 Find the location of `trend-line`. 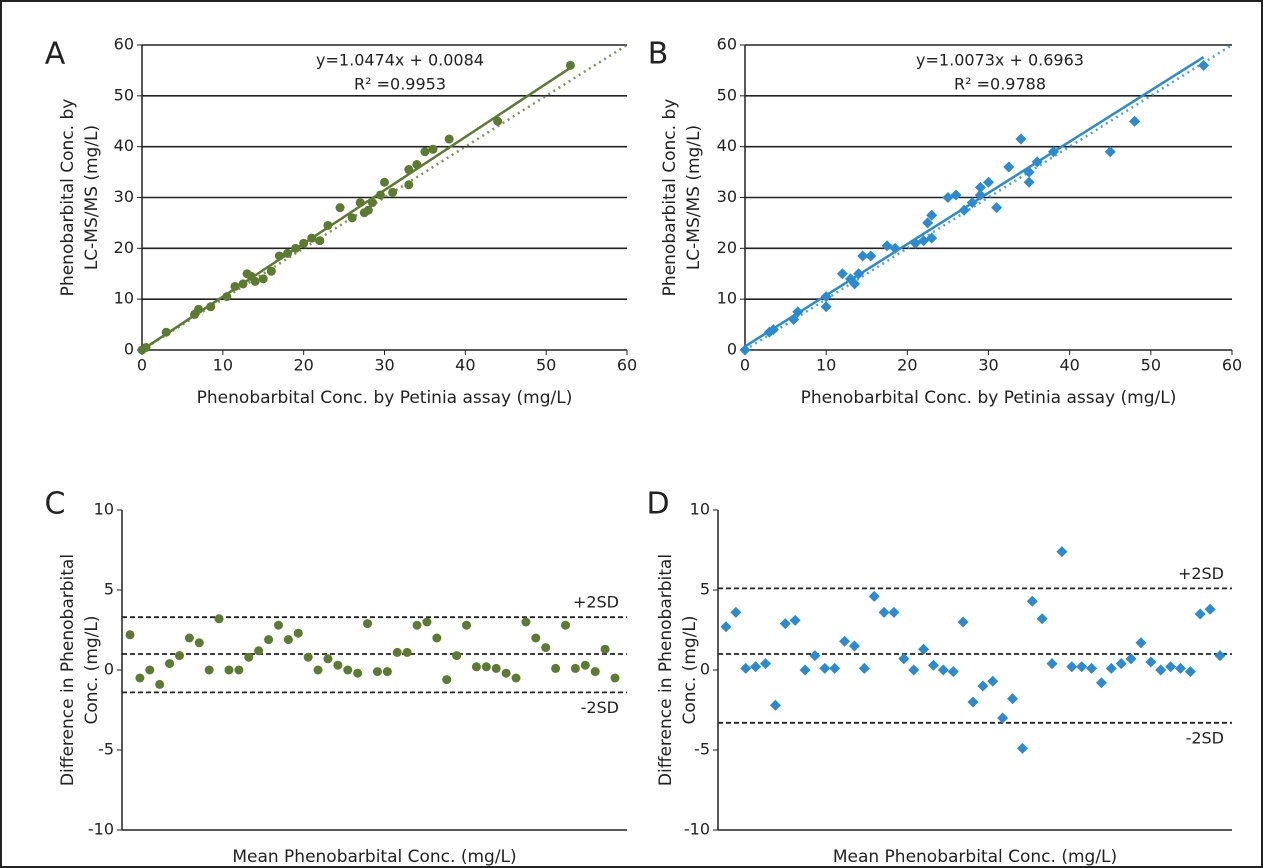

trend-line is located at coordinates (356, 209).